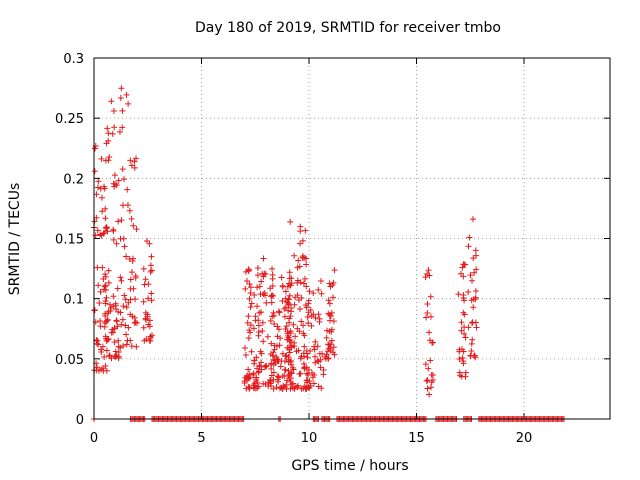 Image resolution: width=640 pixels, height=480 pixels. Describe the element at coordinates (69, 119) in the screenshot. I see `y-tick-label: 0.25` at that location.